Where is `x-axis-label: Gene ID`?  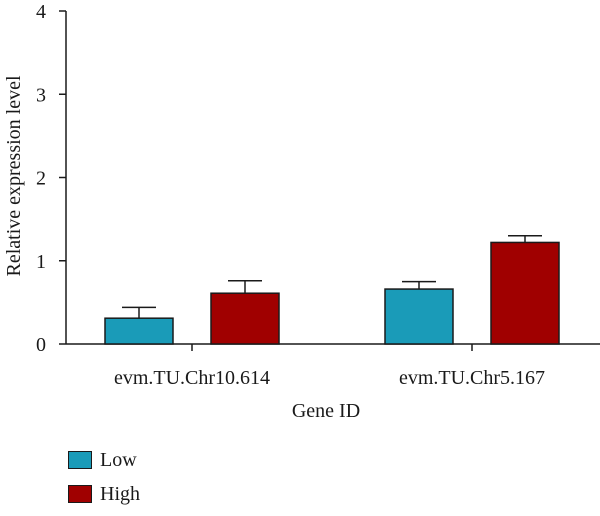
x-axis-label: Gene ID is located at coordinates (326, 411).